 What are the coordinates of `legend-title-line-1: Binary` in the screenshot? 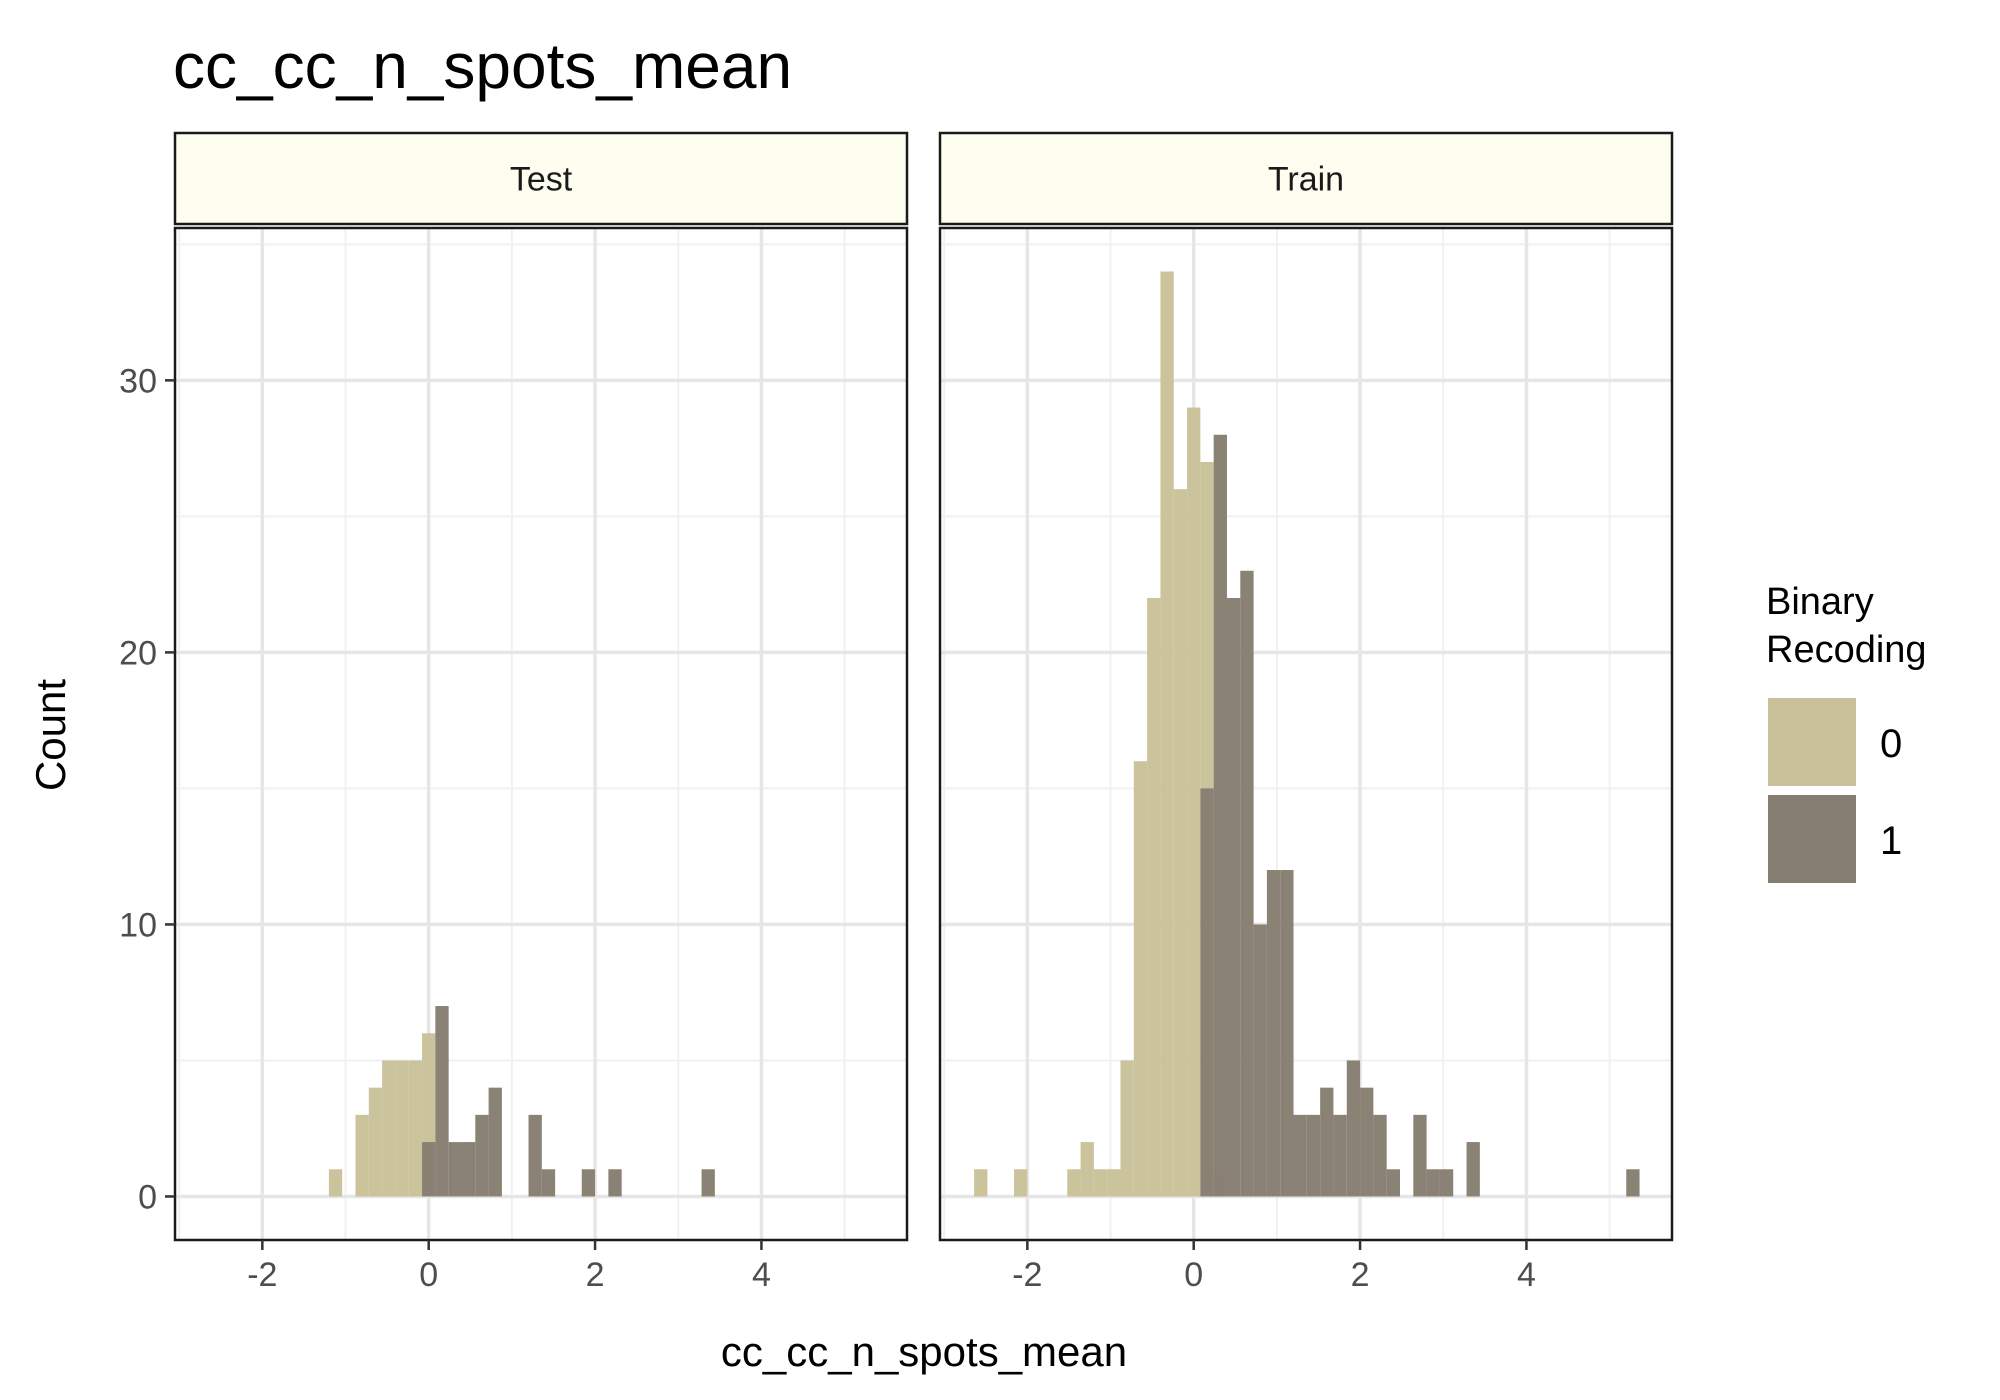 It's located at (1820, 602).